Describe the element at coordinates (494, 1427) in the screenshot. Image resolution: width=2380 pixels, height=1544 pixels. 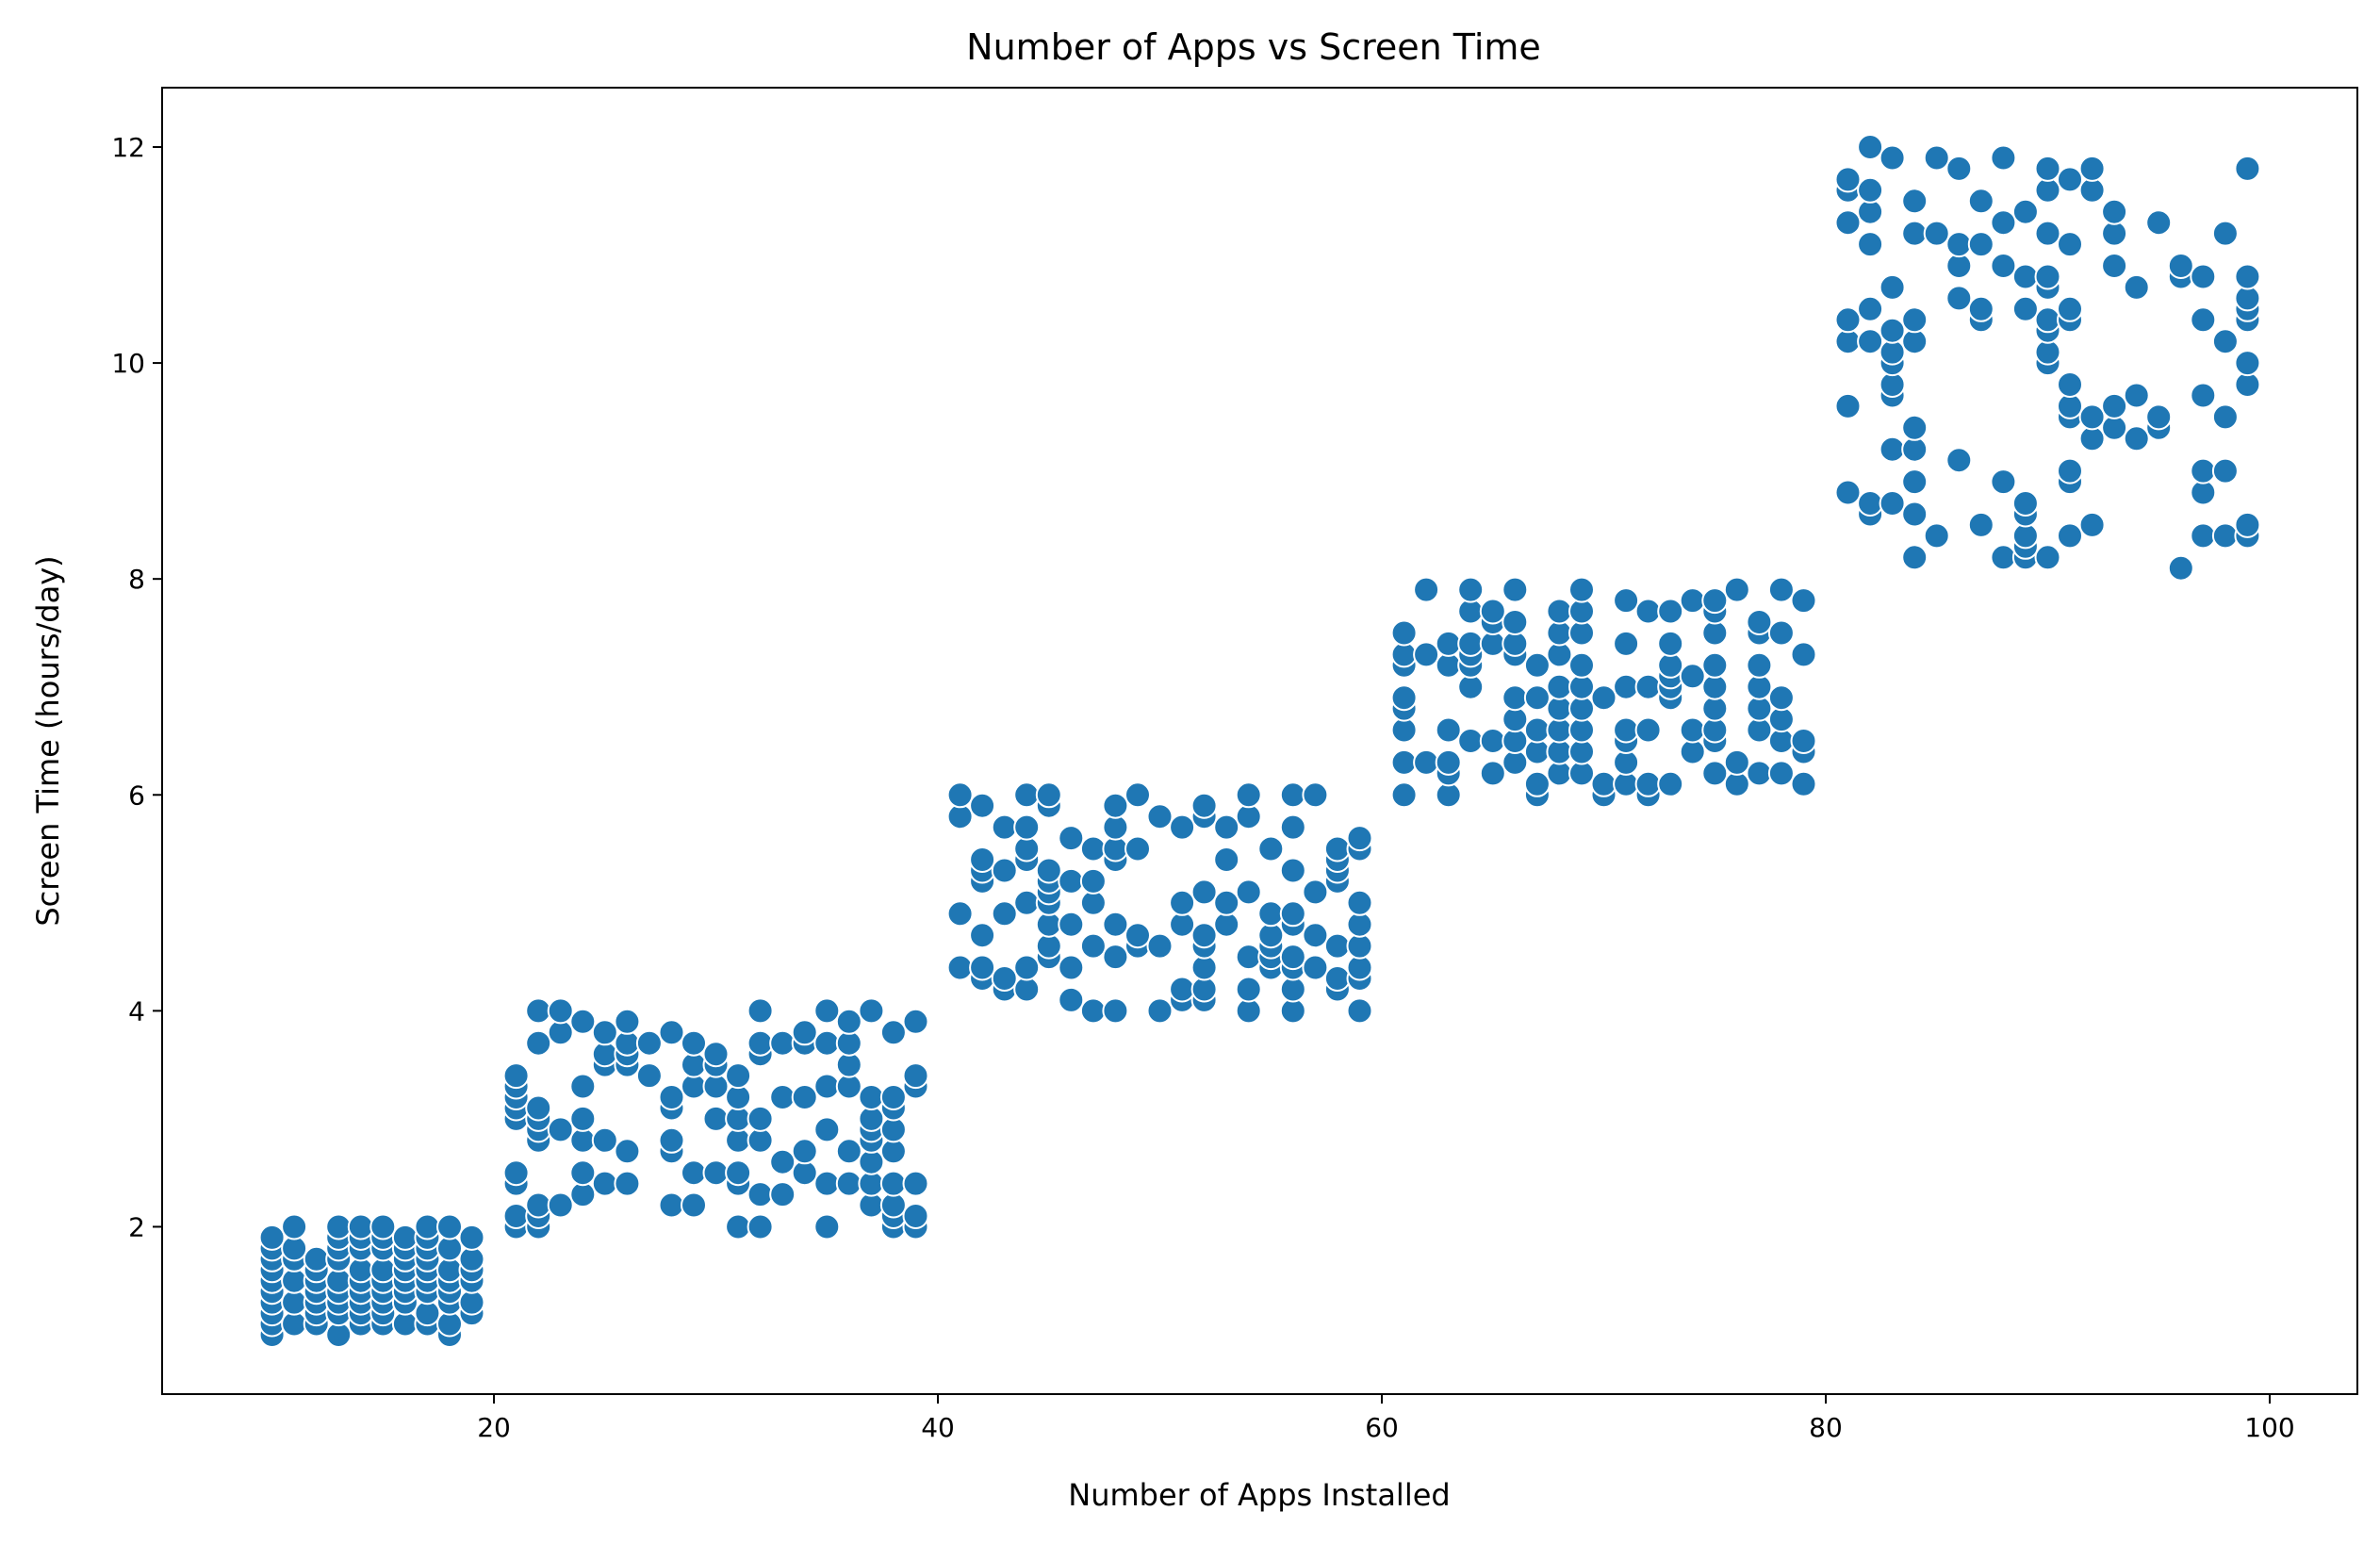
I see `x-tick-label: 20` at that location.